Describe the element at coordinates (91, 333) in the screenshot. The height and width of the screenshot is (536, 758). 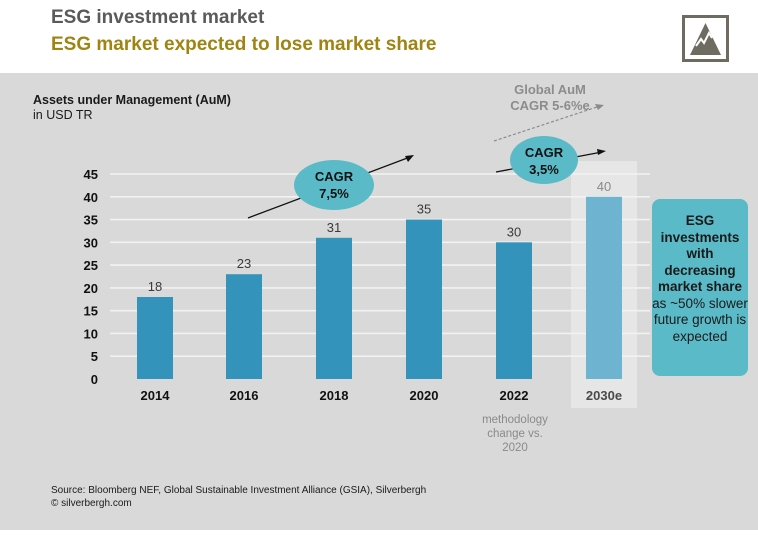
I see `y-tick-label: 10` at that location.